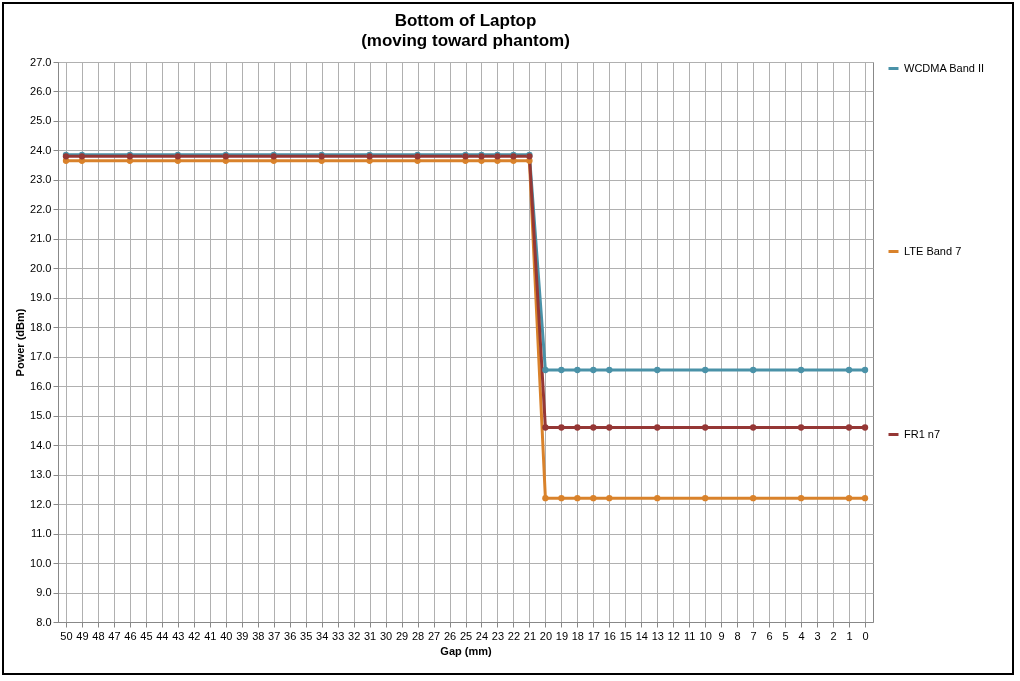  I want to click on y-tick-label: 21.0, so click(41, 238).